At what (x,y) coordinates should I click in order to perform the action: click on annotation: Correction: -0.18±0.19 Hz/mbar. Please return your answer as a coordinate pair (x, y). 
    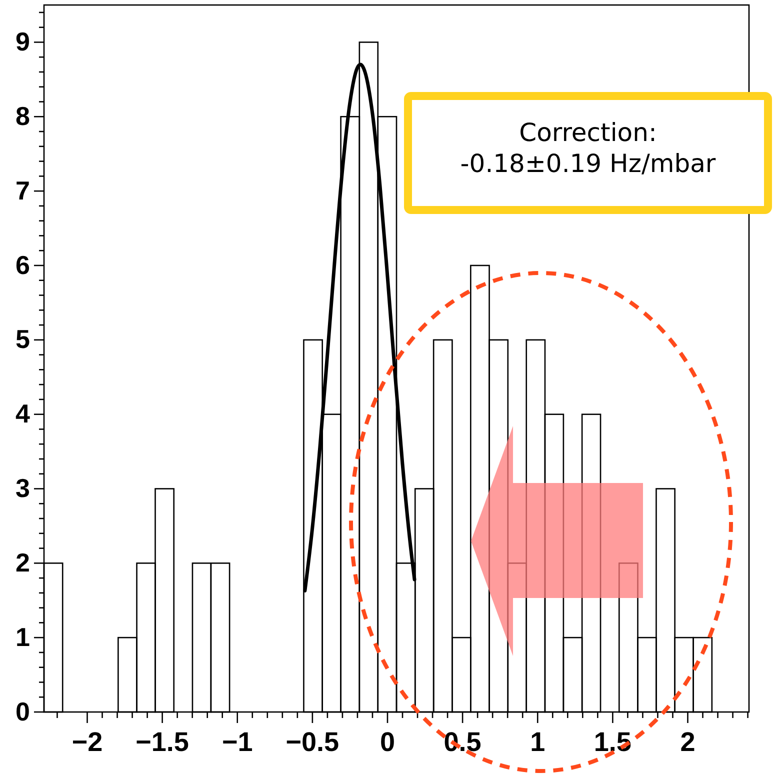
    Looking at the image, I should click on (588, 148).